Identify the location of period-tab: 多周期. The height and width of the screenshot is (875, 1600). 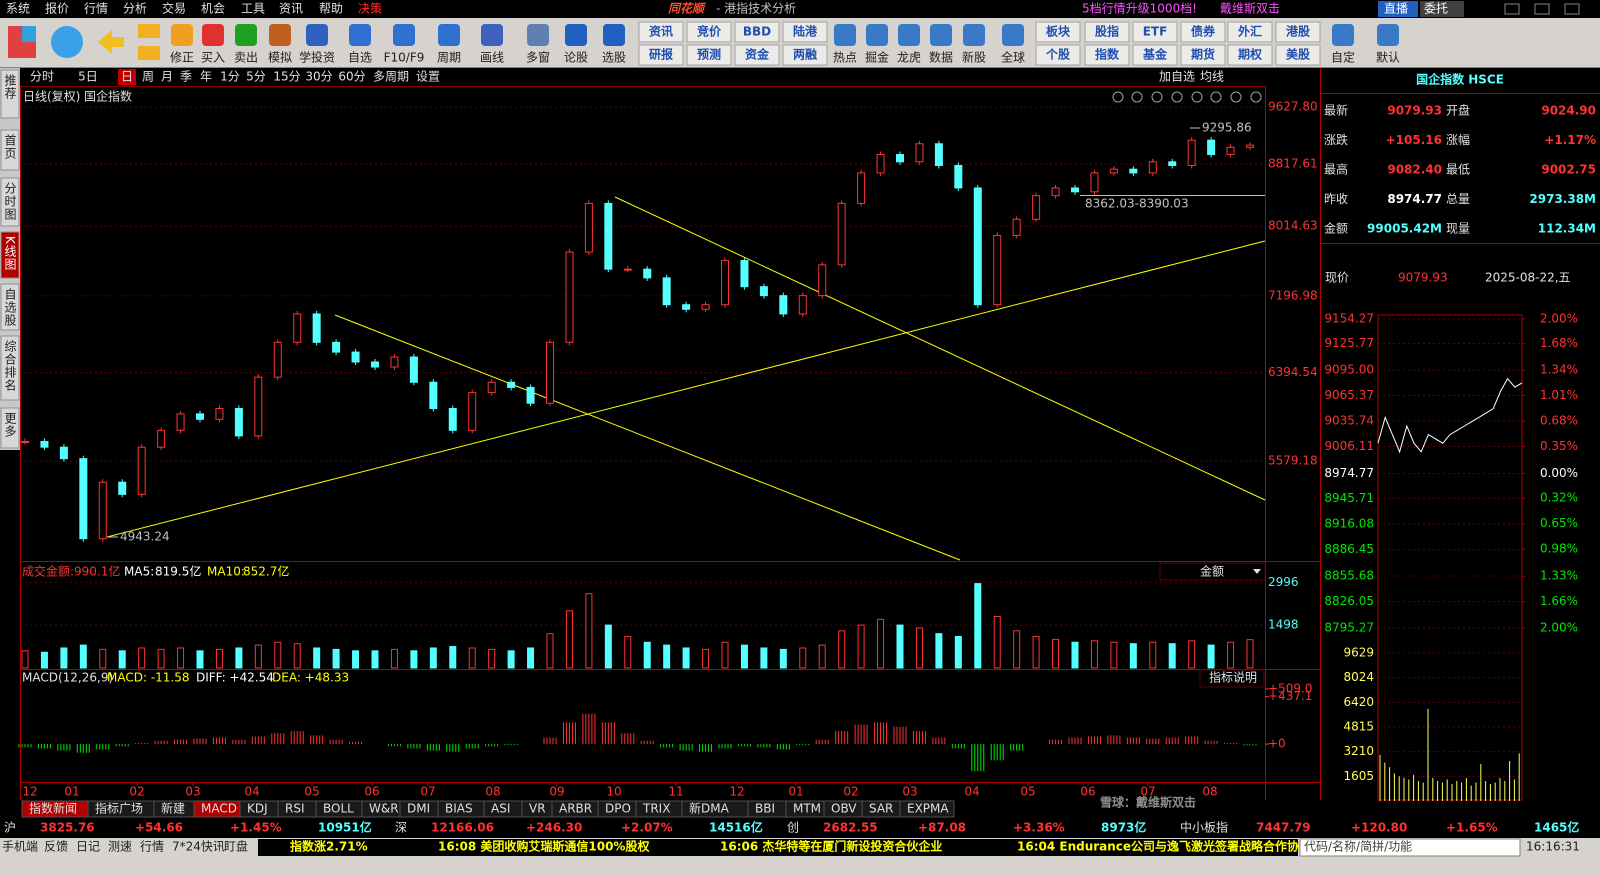
(391, 77).